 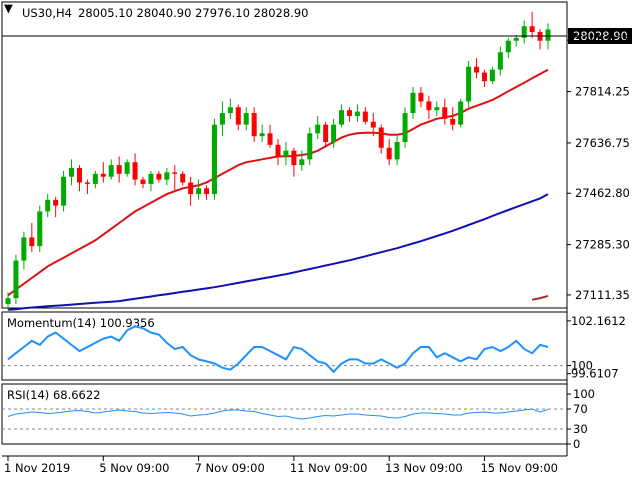 I want to click on price-tick-label: 27814.25, so click(x=602, y=92).